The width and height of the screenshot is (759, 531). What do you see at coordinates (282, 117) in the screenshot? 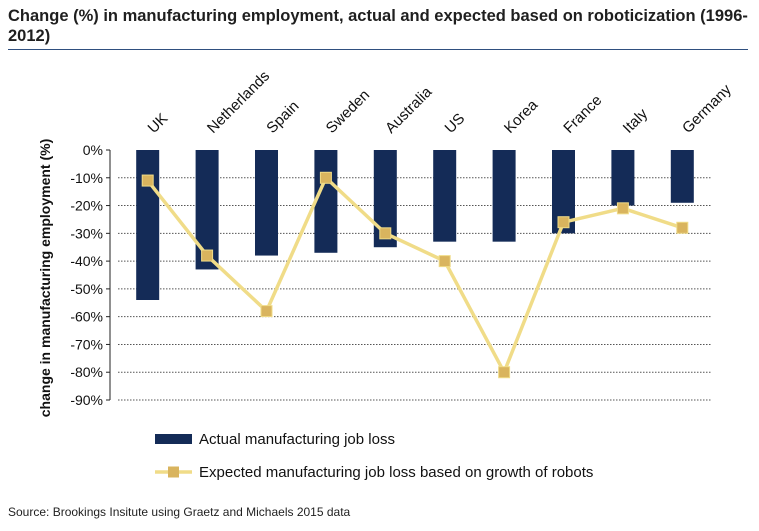
I see `category-label: Spain` at bounding box center [282, 117].